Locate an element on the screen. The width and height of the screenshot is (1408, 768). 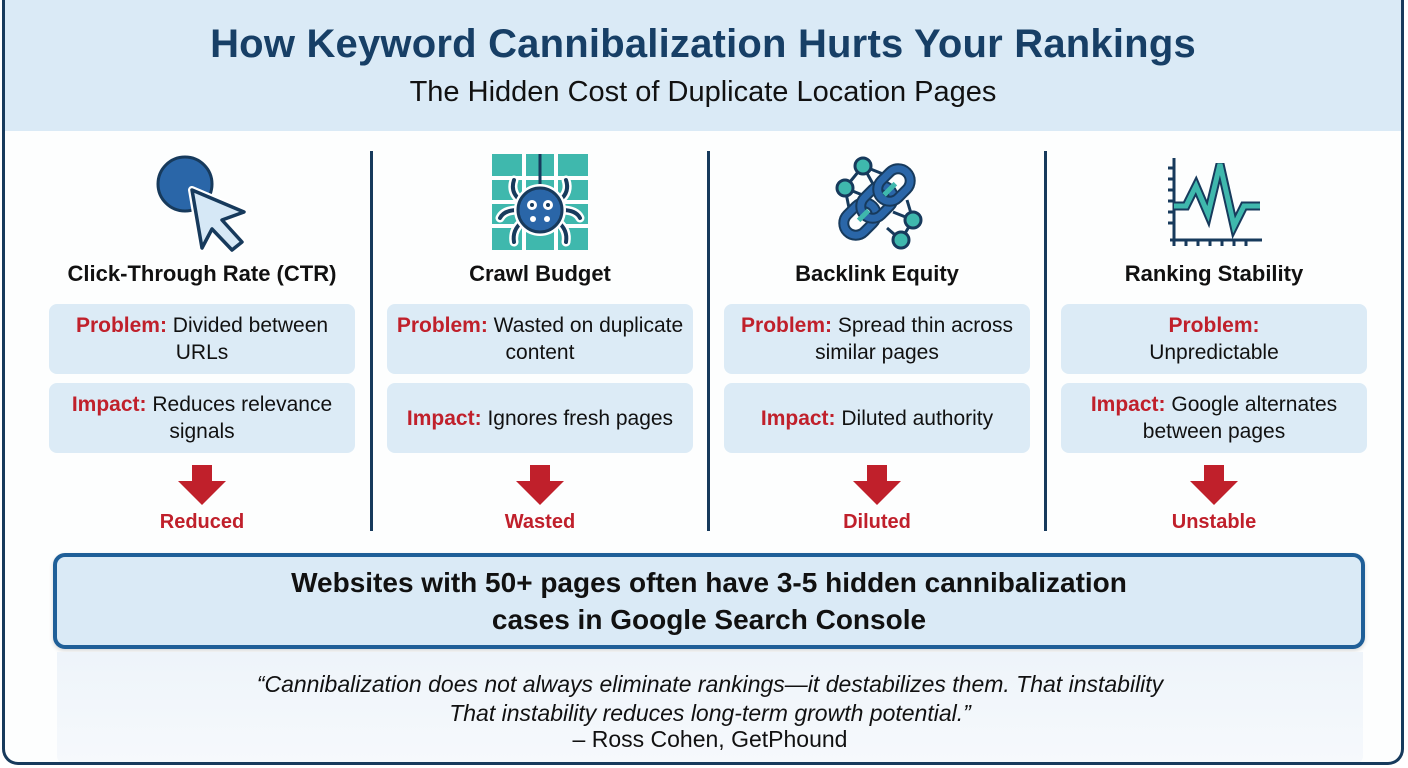
impact-box: Impact: Diluted authority is located at coordinates (877, 418).